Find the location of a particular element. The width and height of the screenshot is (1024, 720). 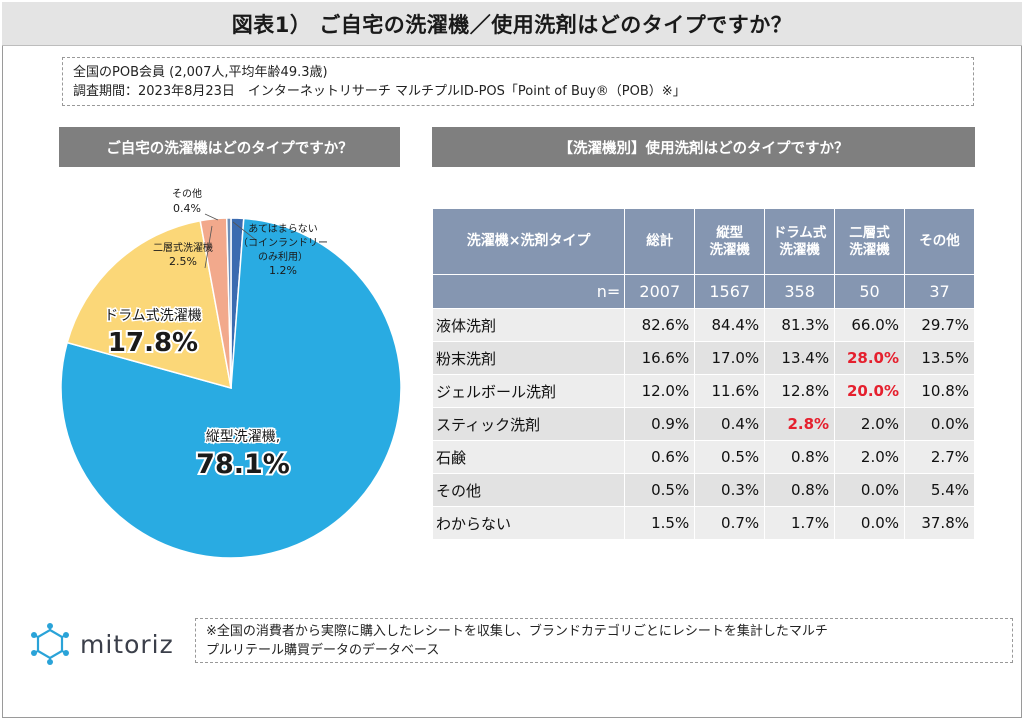

table-row: 粉末洗剤 16.6% 17.0% 13.4% 28.0% 13.5% is located at coordinates (703, 358).